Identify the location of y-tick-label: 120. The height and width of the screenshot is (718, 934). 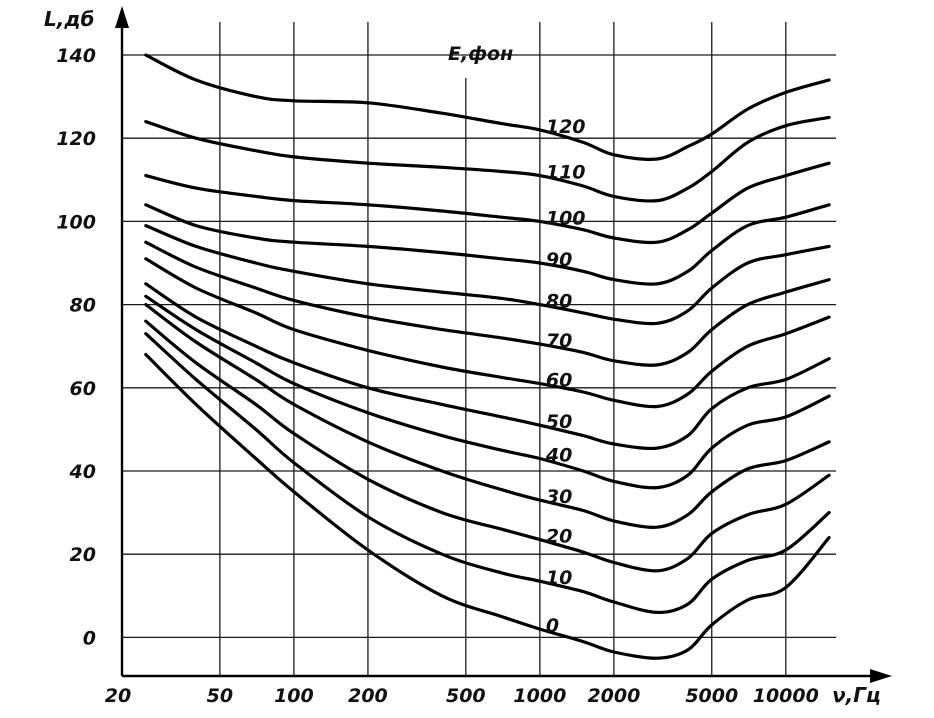
(76, 139).